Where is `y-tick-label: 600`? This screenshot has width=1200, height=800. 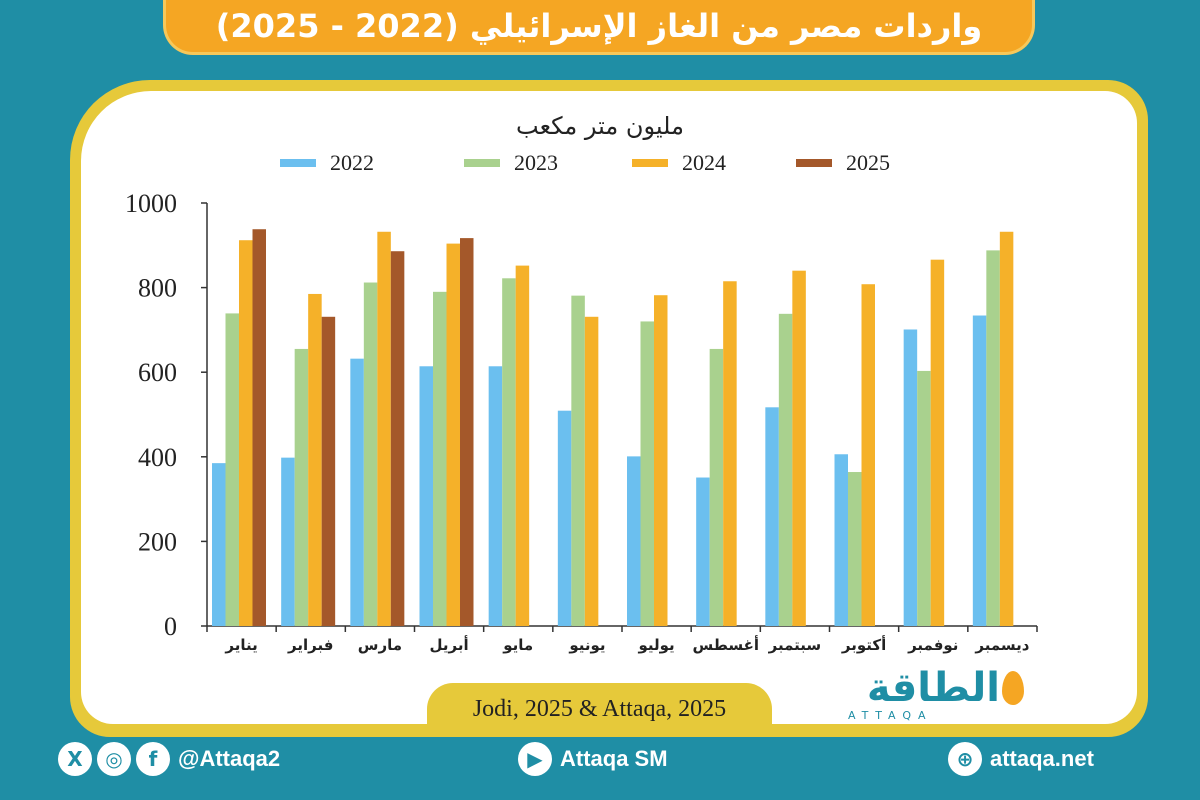
y-tick-label: 600 is located at coordinates (157, 372).